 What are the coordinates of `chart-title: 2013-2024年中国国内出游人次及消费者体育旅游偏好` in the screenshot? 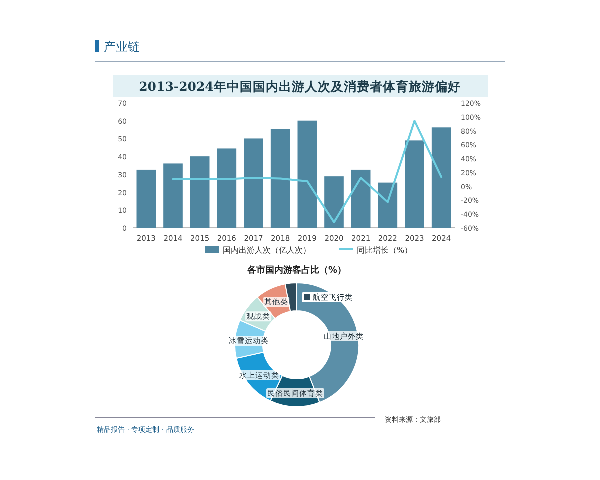 It's located at (300, 86).